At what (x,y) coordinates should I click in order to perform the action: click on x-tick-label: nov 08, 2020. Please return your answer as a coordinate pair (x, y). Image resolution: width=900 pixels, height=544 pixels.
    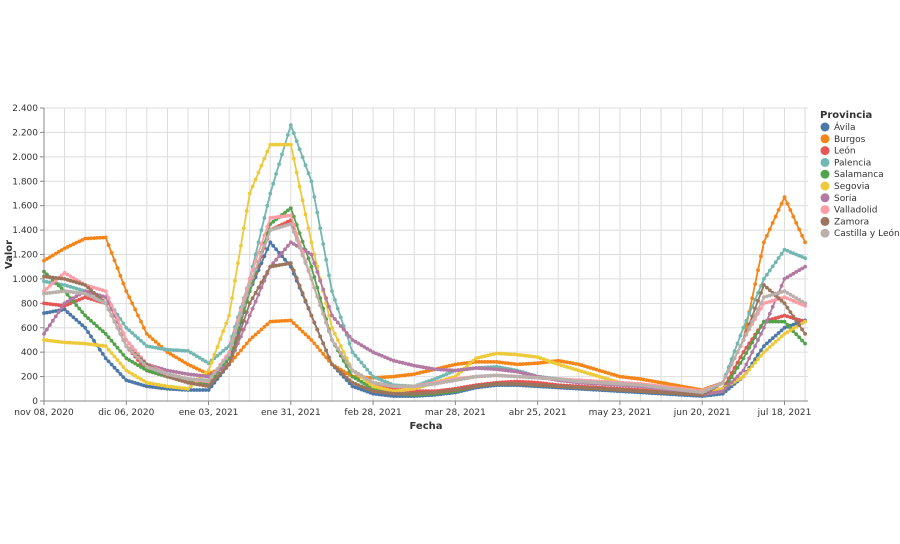
    Looking at the image, I should click on (44, 413).